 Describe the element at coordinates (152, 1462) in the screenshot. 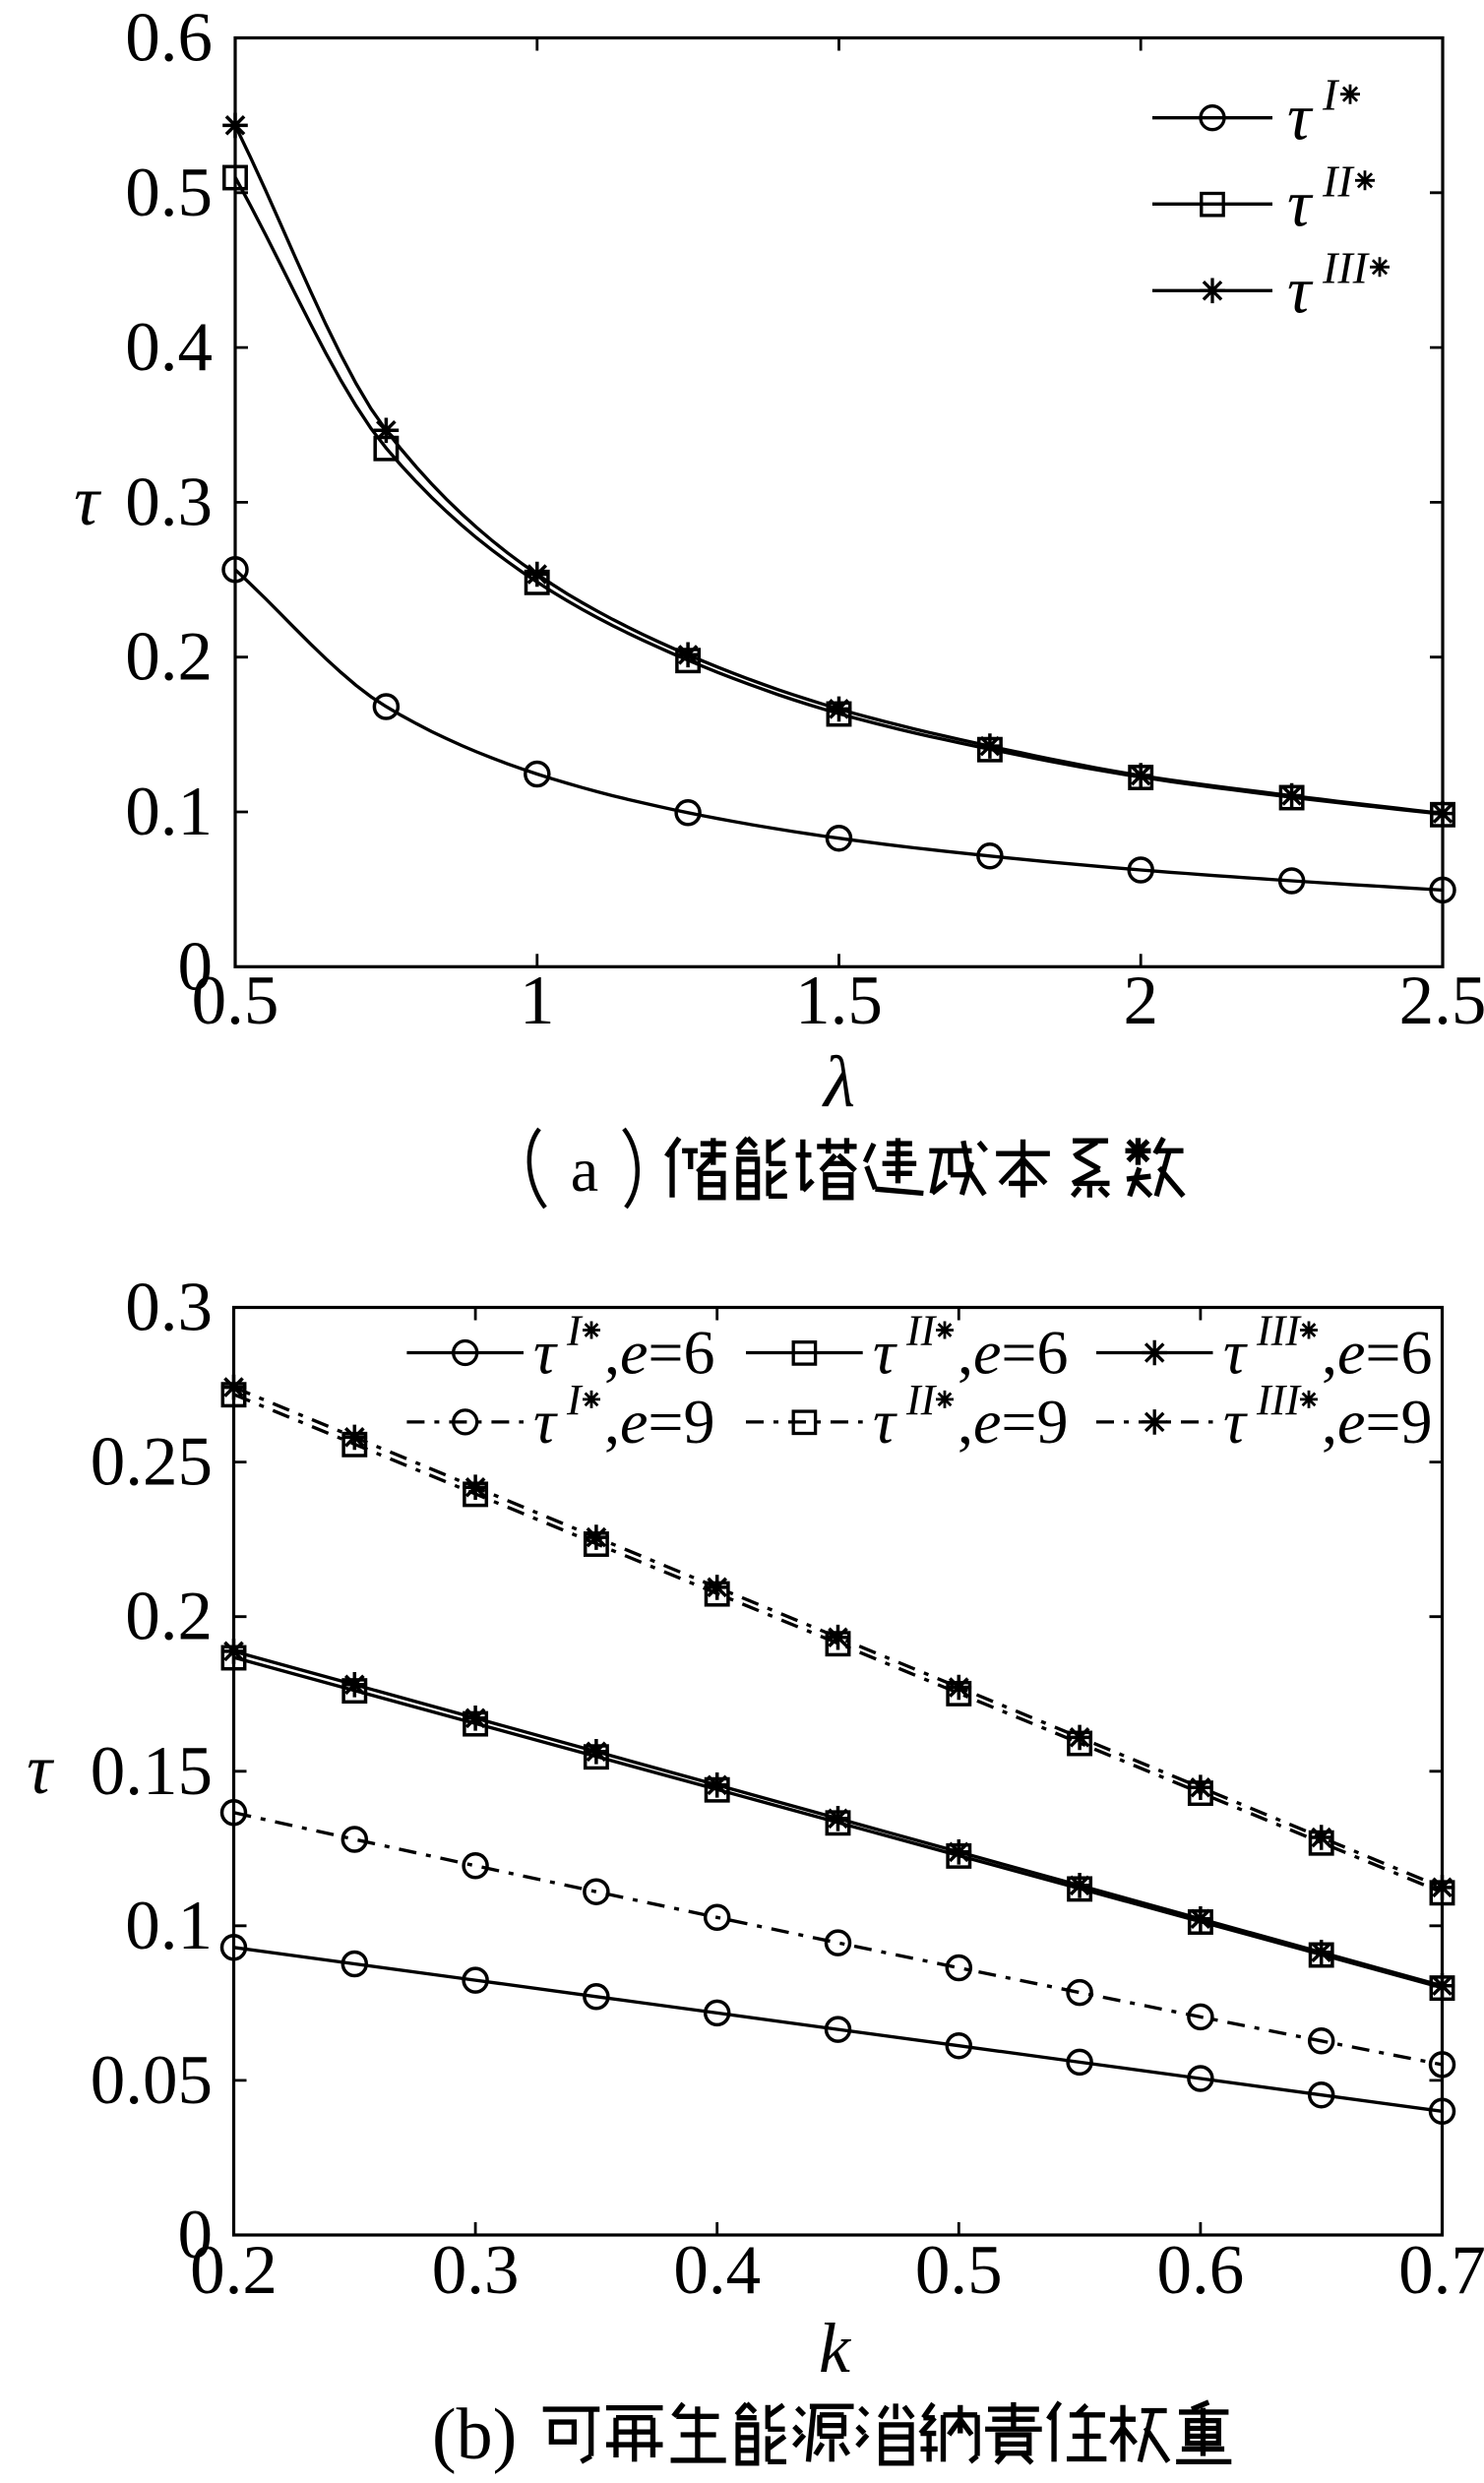

I see `svg-text: 0.25` at that location.